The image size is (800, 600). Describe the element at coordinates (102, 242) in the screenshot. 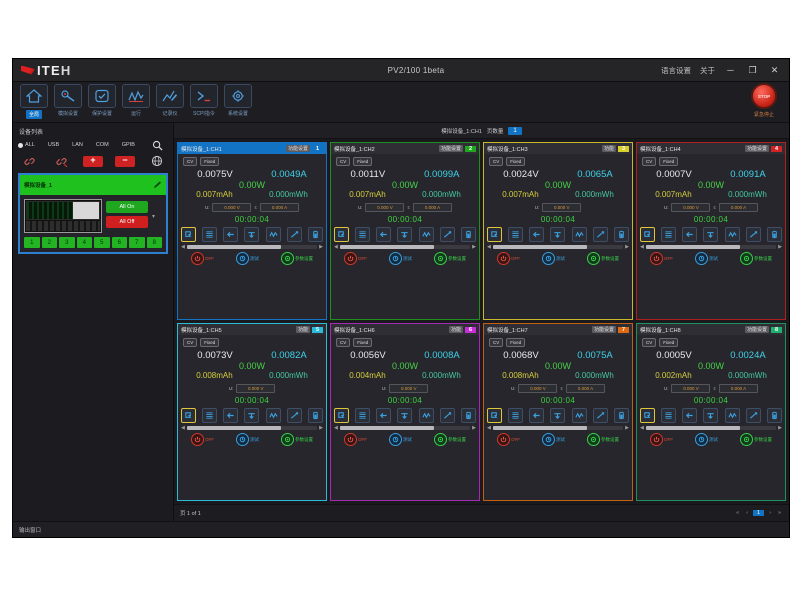

I see `channel-button: 5` at that location.